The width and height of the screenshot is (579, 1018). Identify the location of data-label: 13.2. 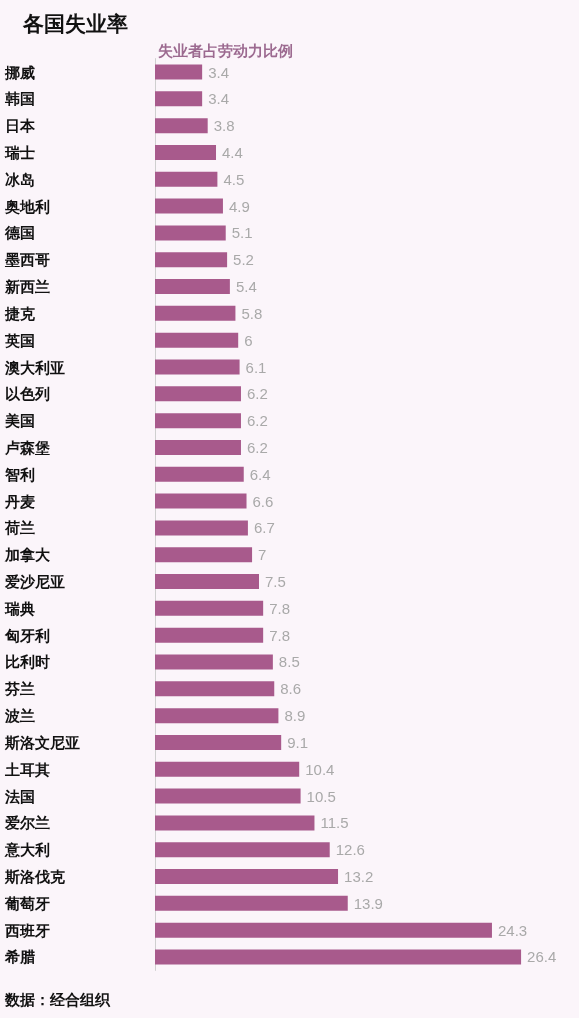
(359, 877).